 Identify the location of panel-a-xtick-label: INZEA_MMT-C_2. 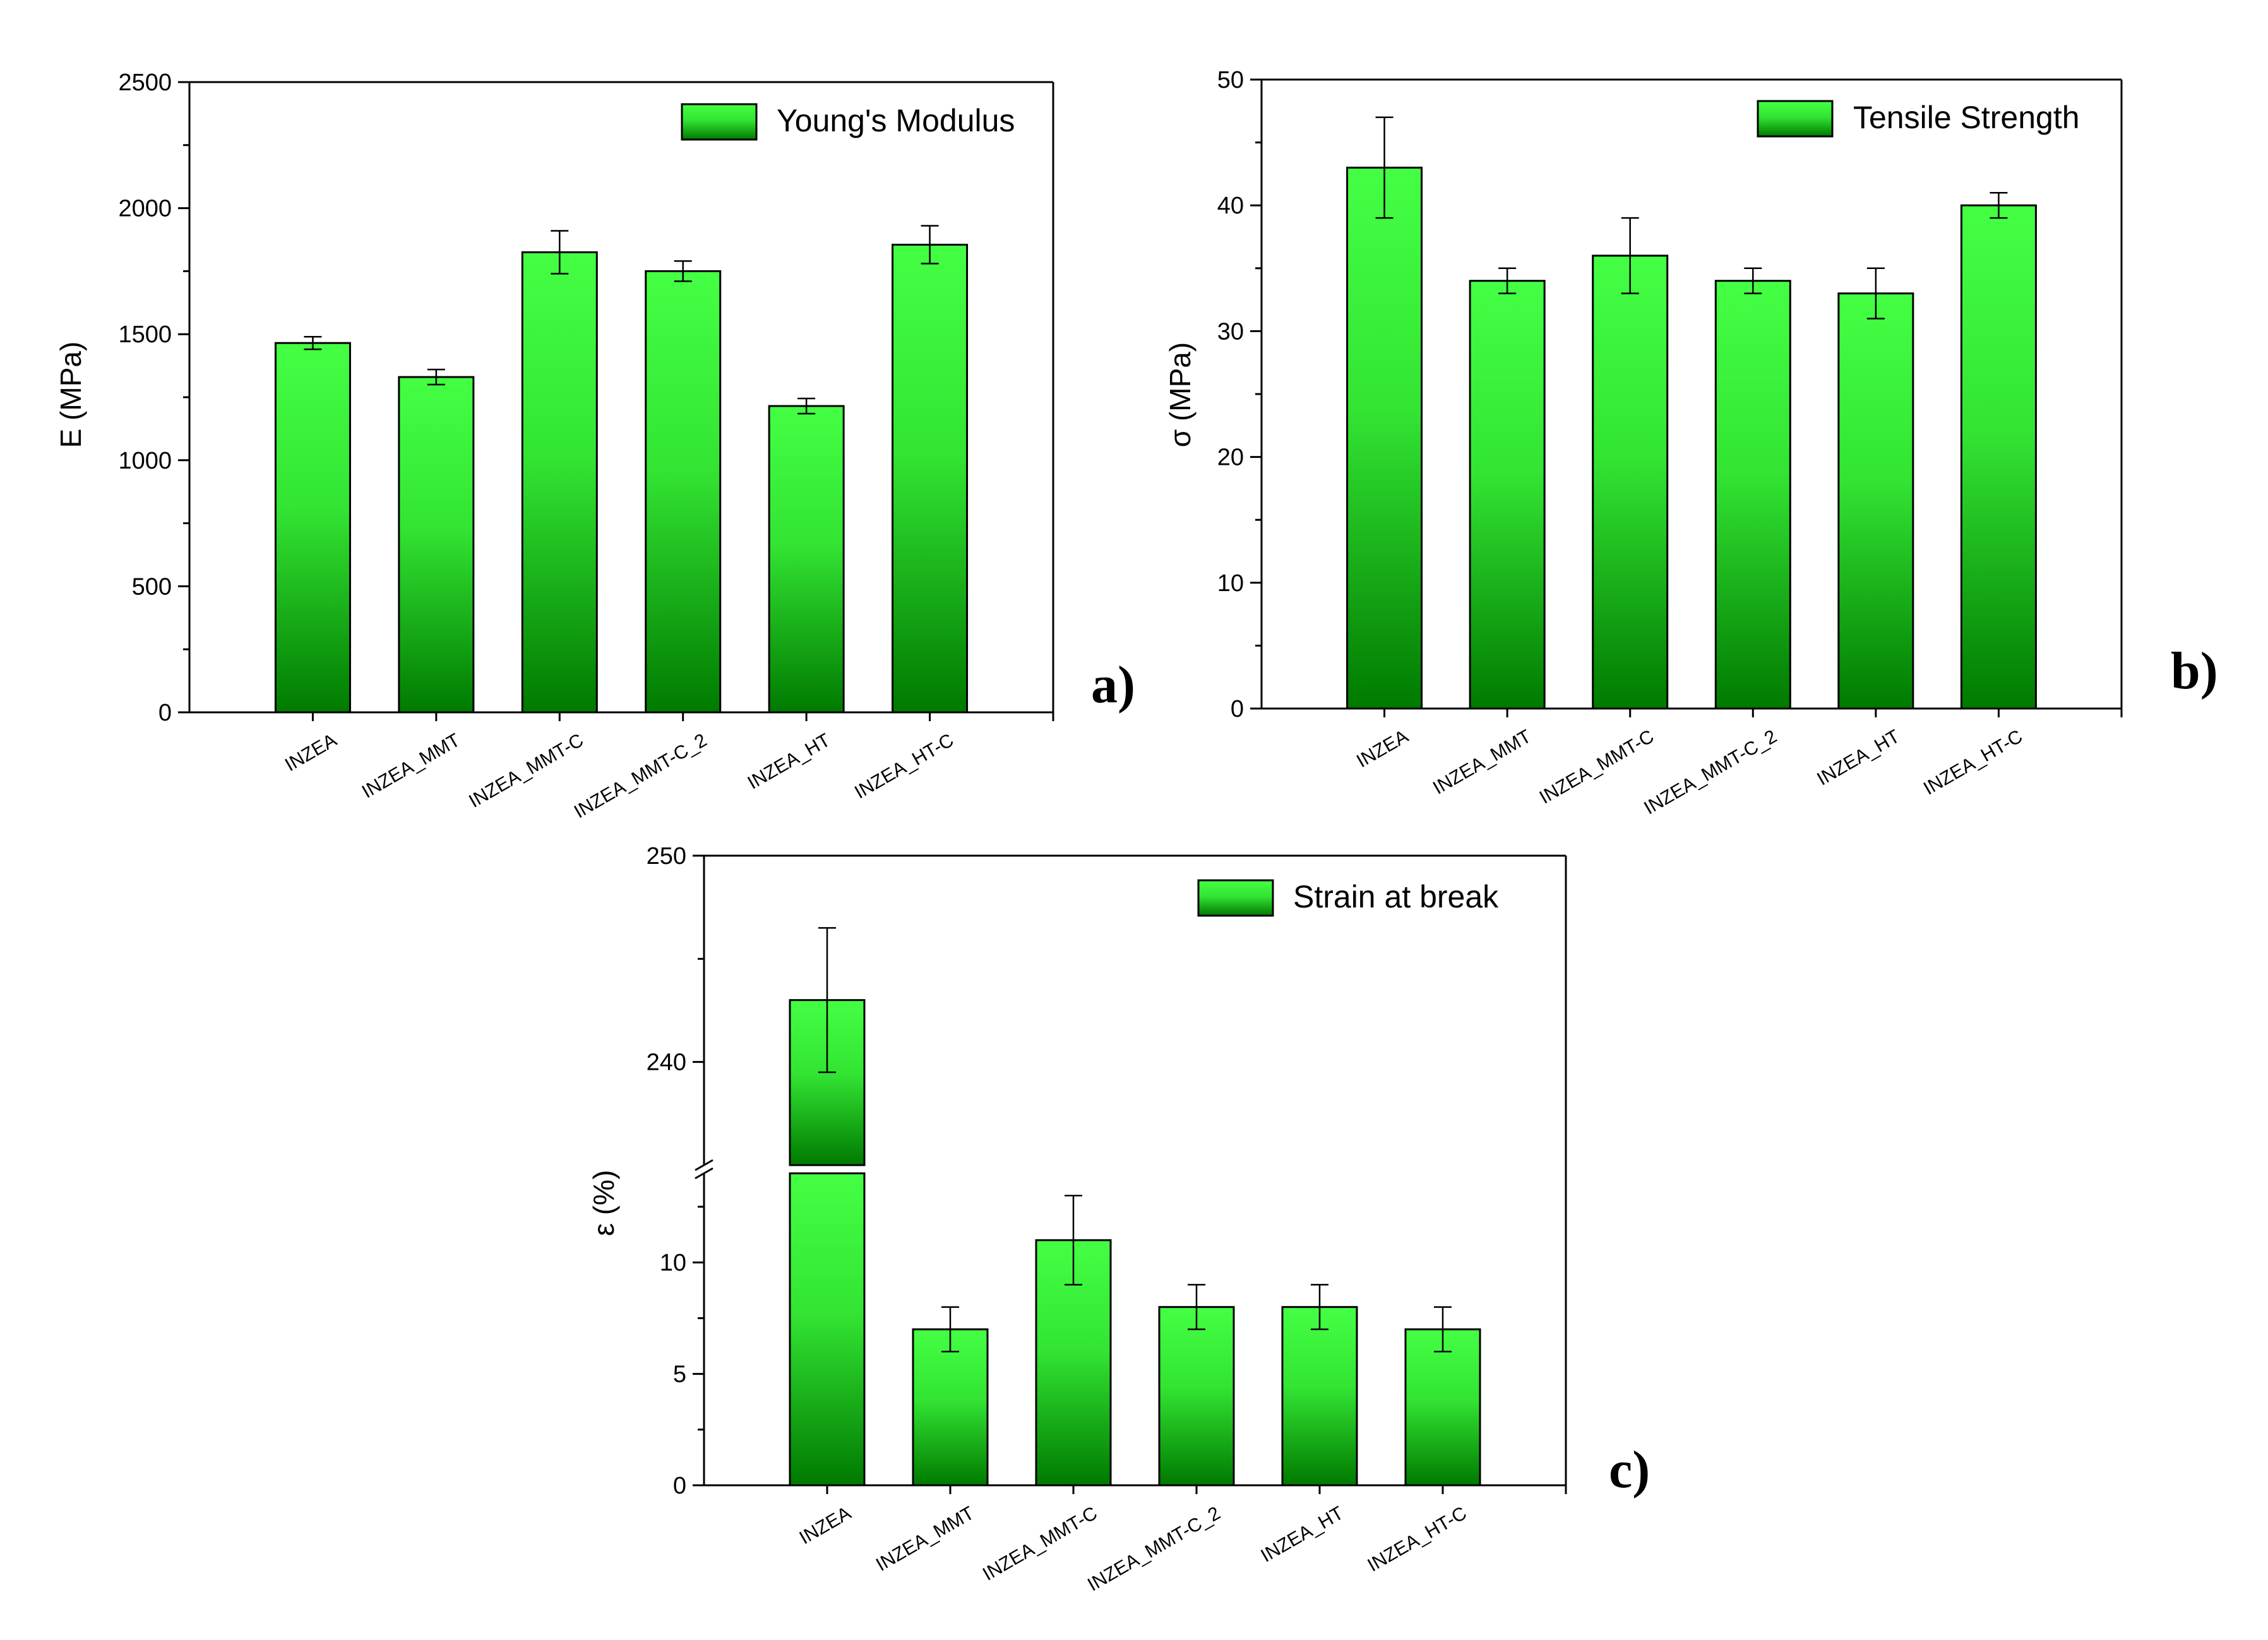
(641, 775).